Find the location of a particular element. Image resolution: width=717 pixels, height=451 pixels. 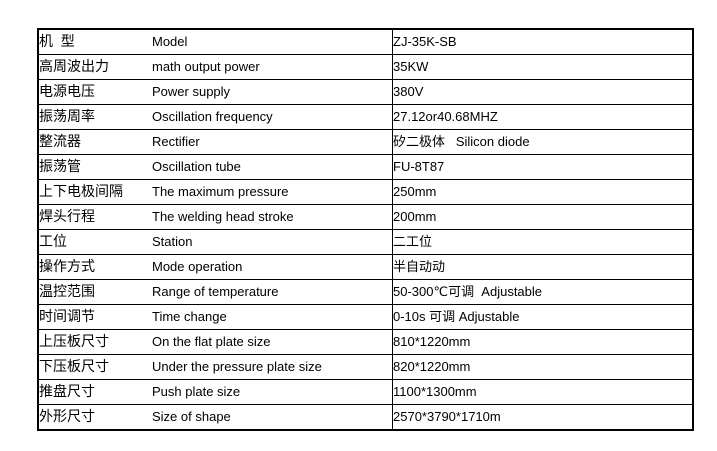

spec-label-en: The welding head stroke is located at coordinates (272, 217).